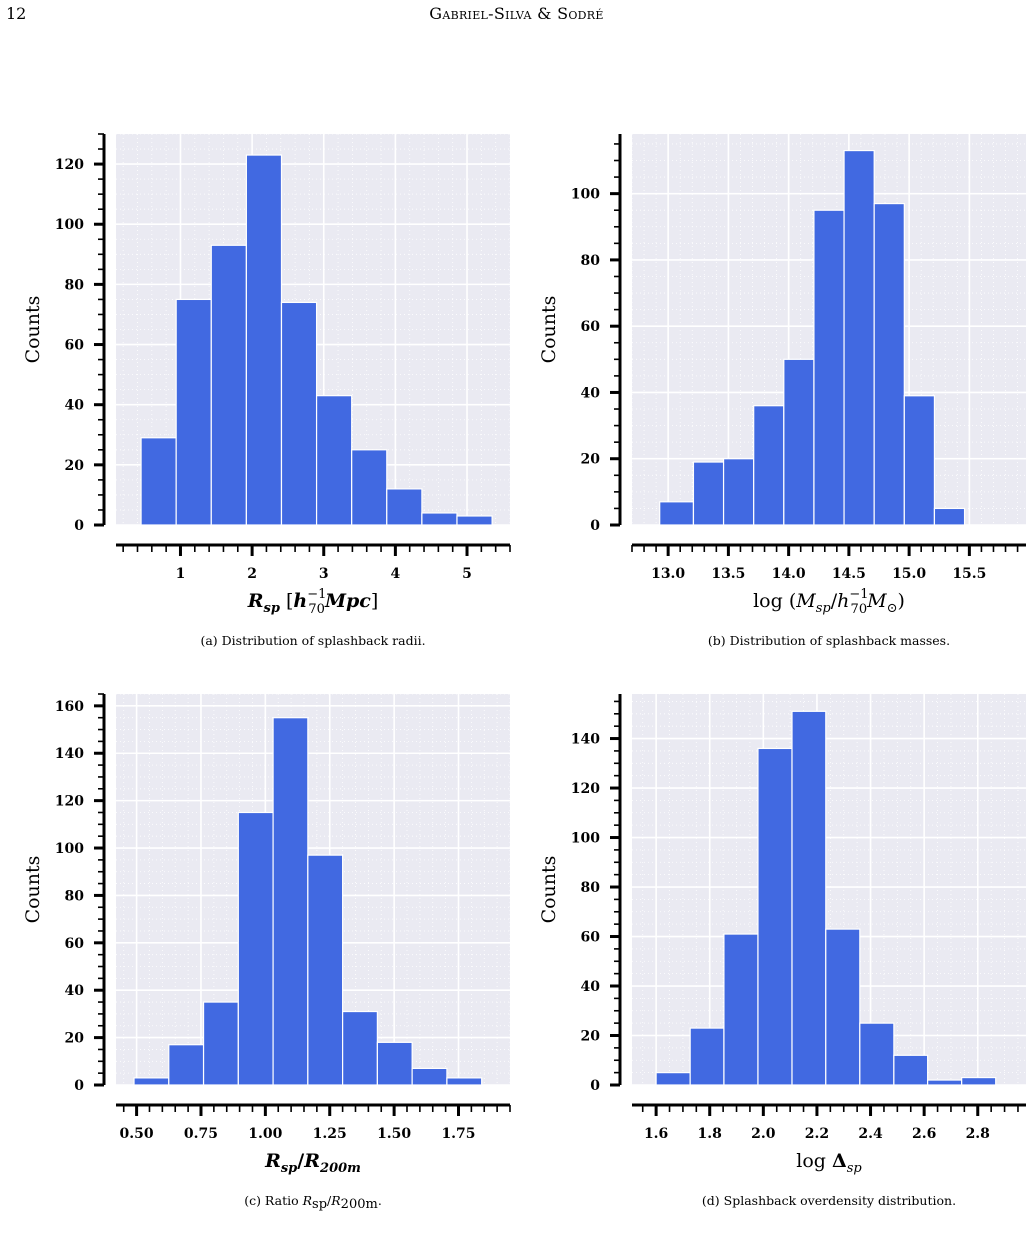 Image resolution: width=1033 pixels, height=1240 pixels. I want to click on y-tick-label: 160, so click(69, 707).